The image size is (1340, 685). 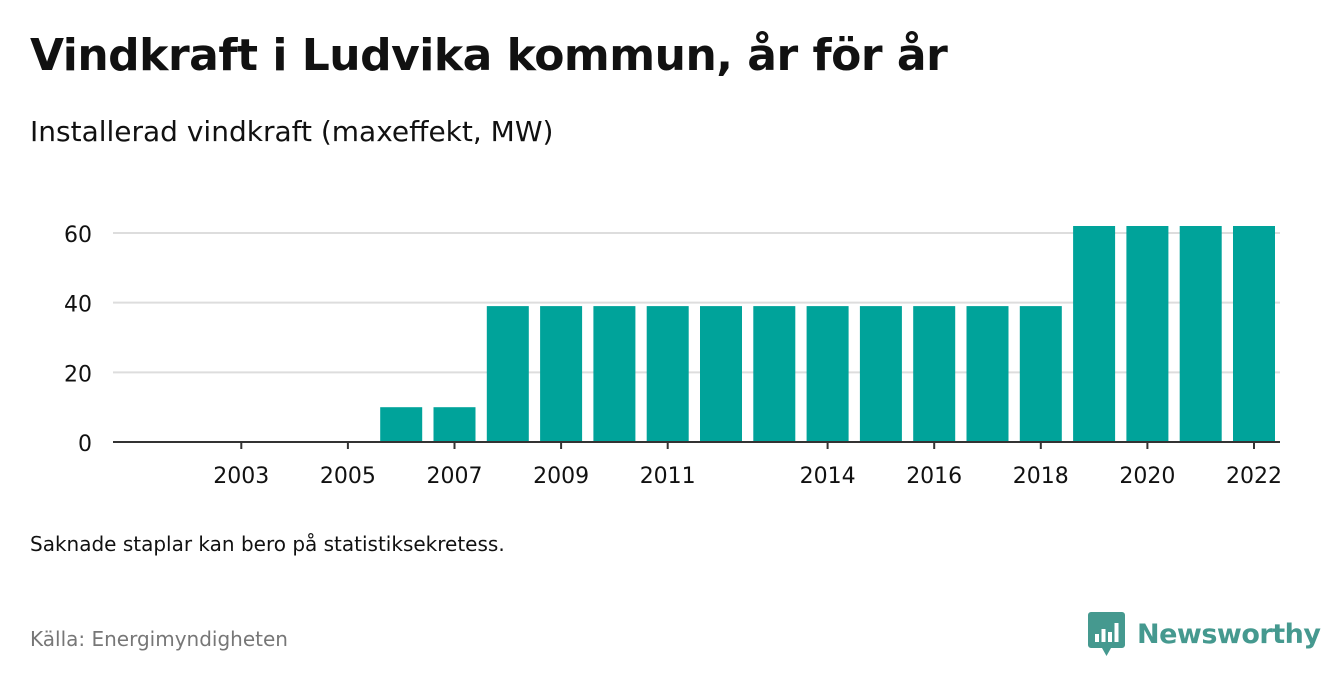 What do you see at coordinates (1254, 476) in the screenshot?
I see `x-tick-label: 2022` at bounding box center [1254, 476].